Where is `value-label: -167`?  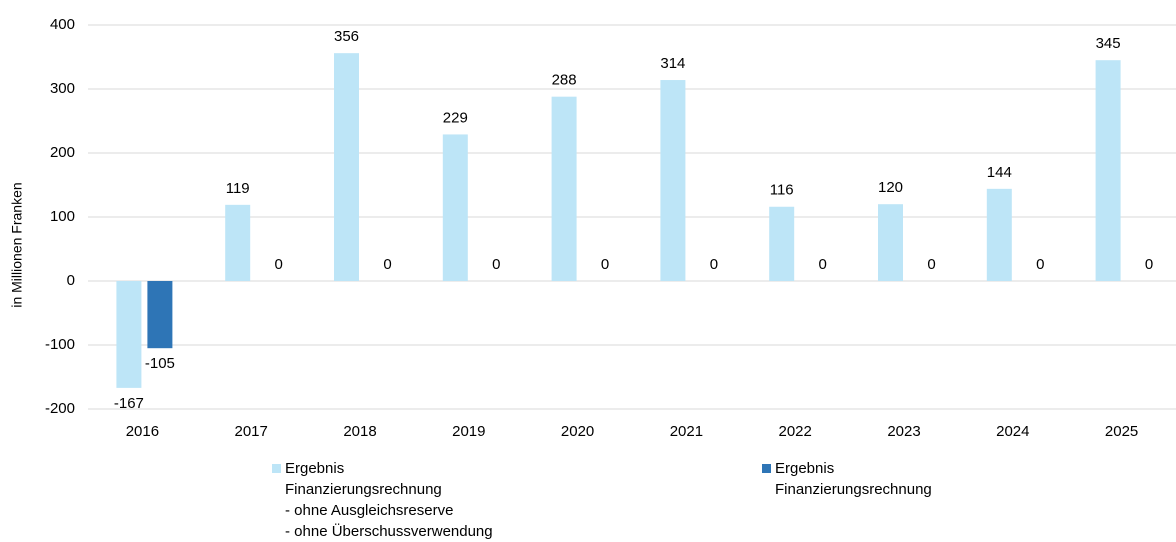
value-label: -167 is located at coordinates (129, 403).